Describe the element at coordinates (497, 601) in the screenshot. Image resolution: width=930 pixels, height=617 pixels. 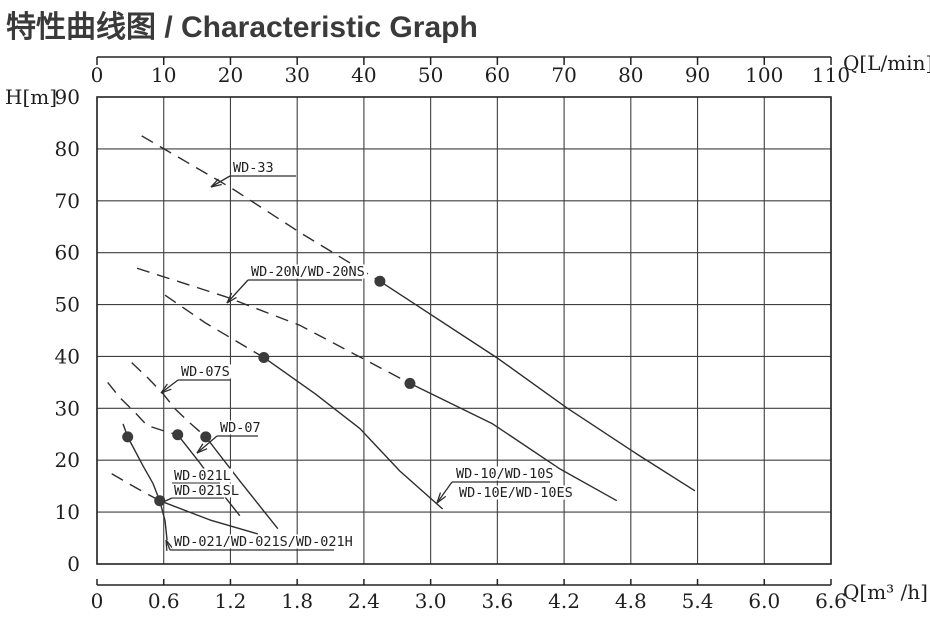
I see `svg-text: 3.6` at that location.